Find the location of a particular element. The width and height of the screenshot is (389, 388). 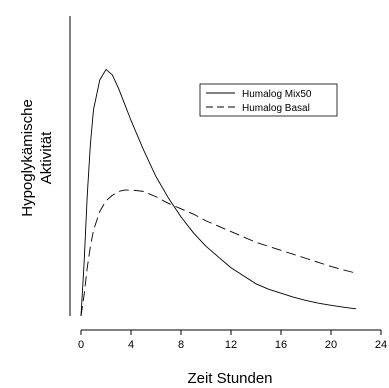

x-tick-label: 12 is located at coordinates (231, 345).